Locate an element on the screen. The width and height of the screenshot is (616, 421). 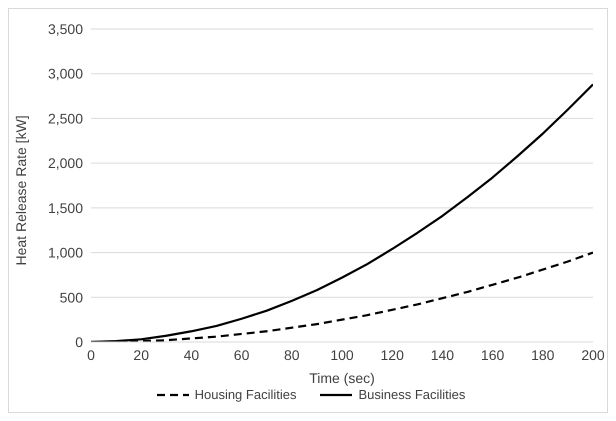
x-tick-label: 40 is located at coordinates (192, 354).